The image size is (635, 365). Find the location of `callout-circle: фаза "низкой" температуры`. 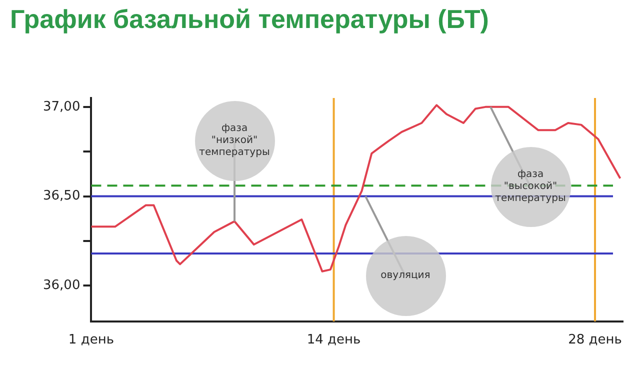

callout-circle: фаза "низкой" температуры is located at coordinates (234, 141).